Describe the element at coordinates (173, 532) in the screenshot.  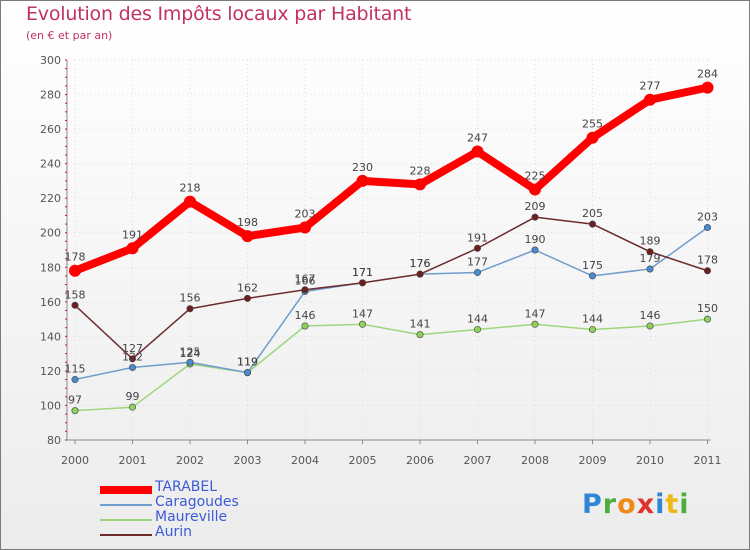
I see `legend-label: Aurin` at that location.